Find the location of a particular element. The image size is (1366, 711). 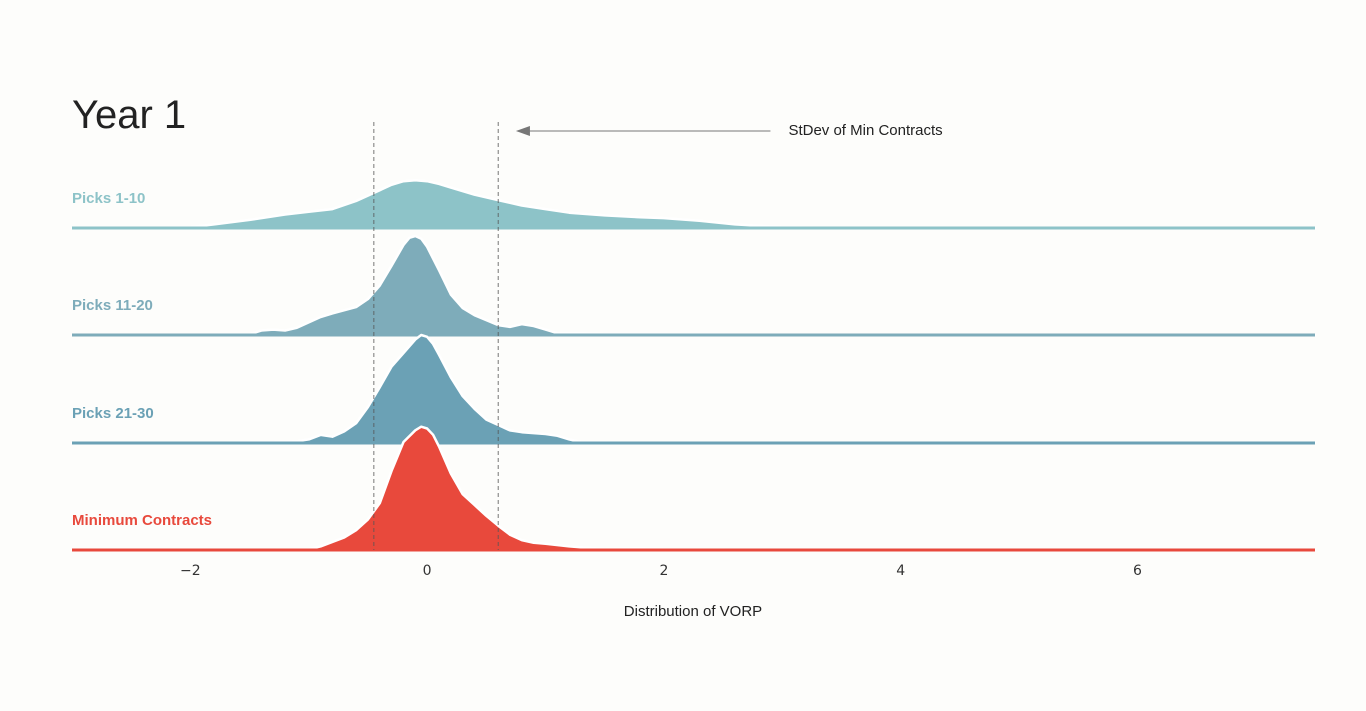

annotation-text: StDev of Min Contracts is located at coordinates (865, 130).